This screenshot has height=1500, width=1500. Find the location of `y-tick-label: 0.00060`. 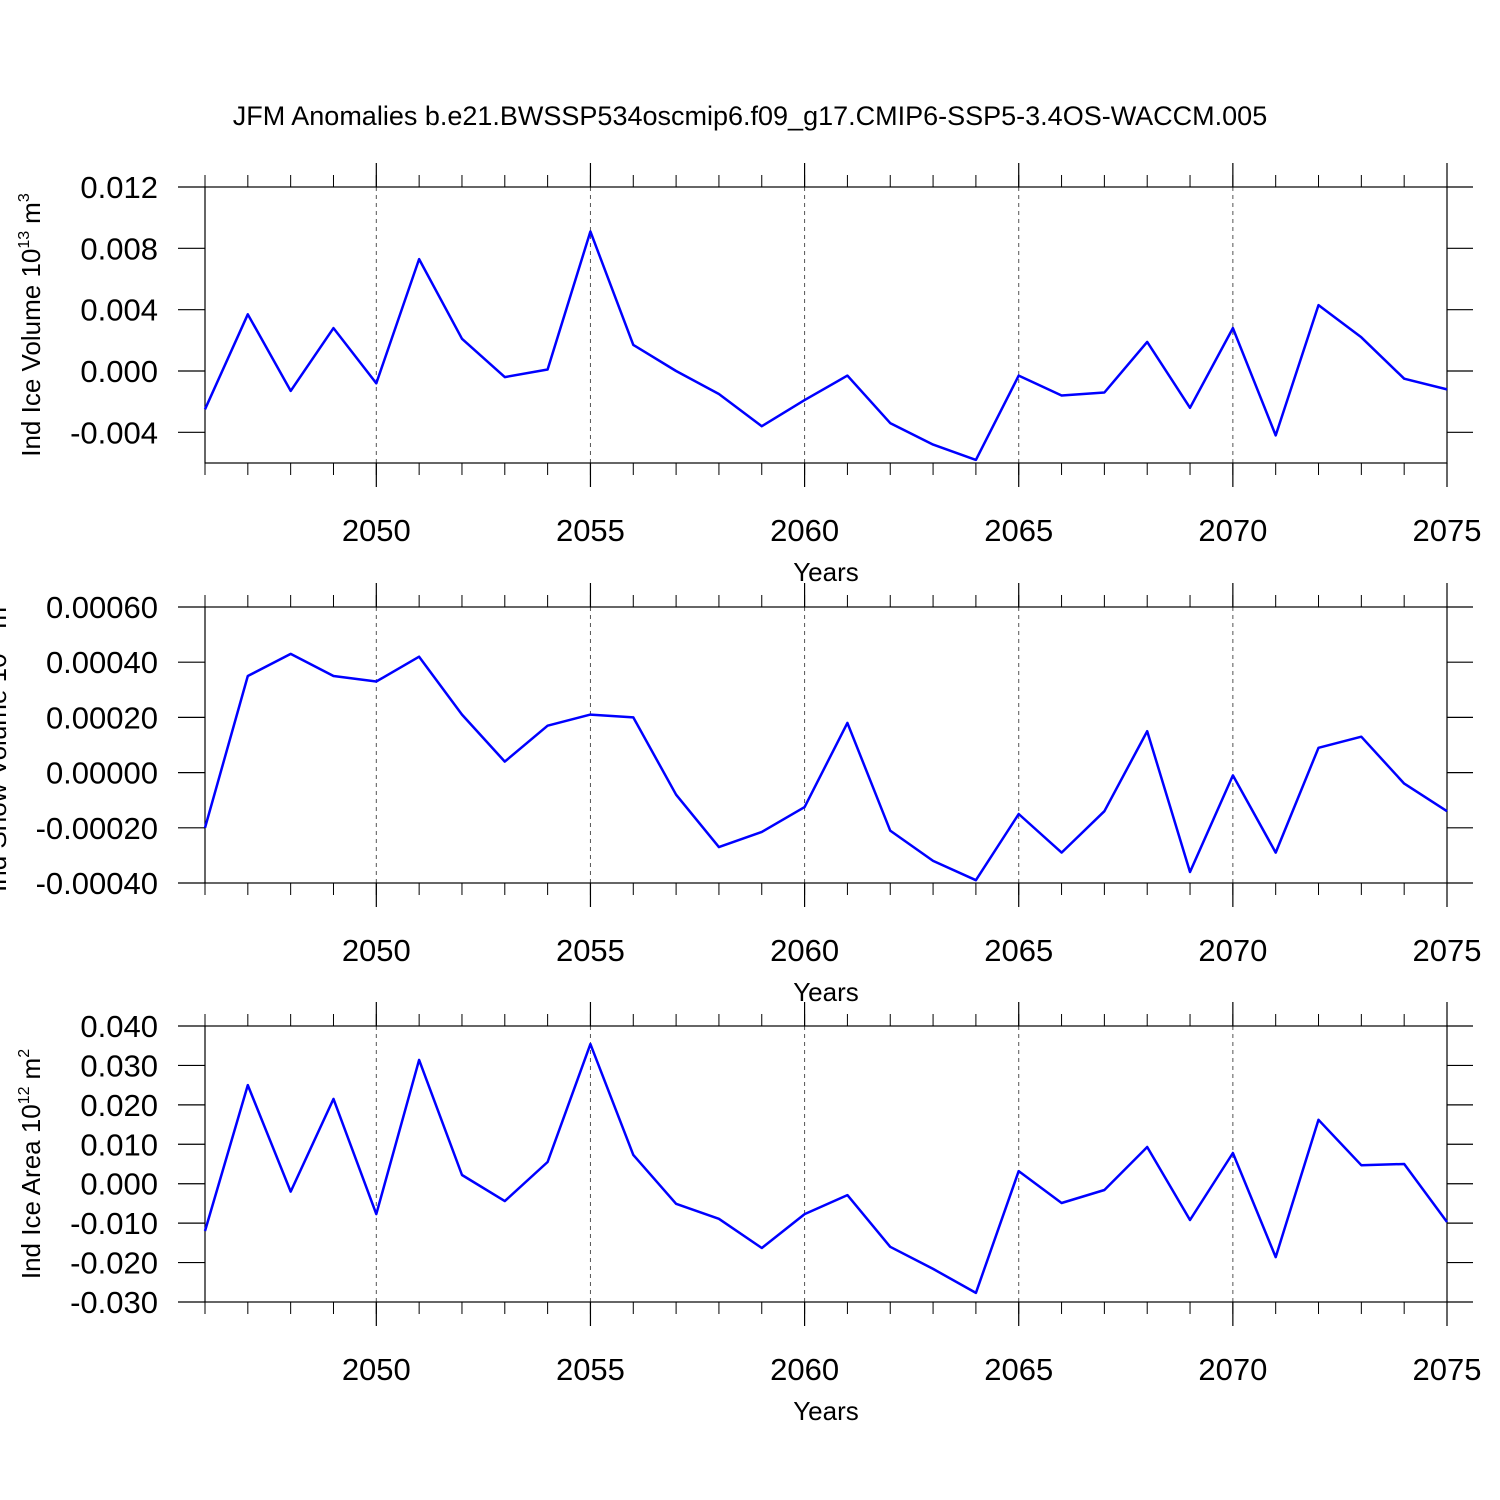

y-tick-label: 0.00060 is located at coordinates (102, 607).